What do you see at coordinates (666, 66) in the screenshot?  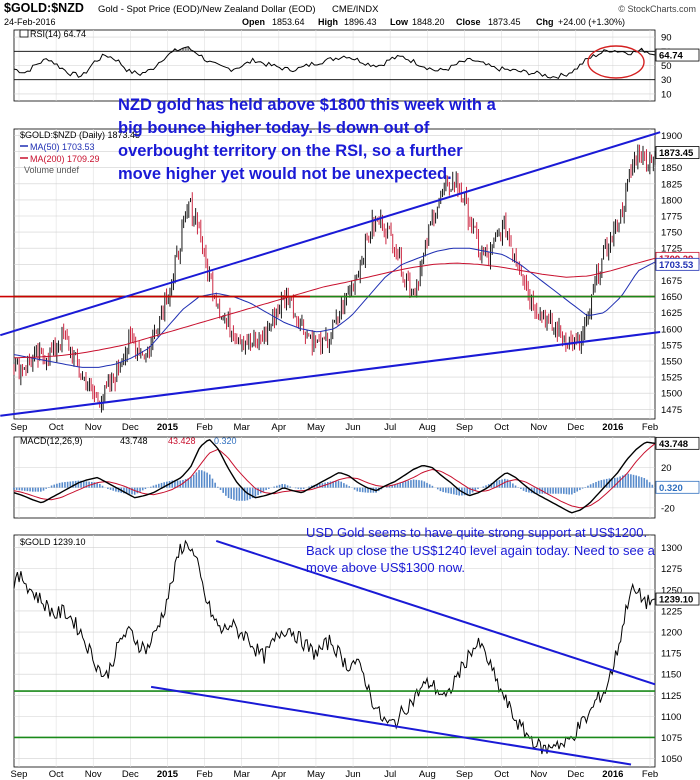 I see `rsi-tick-label: 50` at bounding box center [666, 66].